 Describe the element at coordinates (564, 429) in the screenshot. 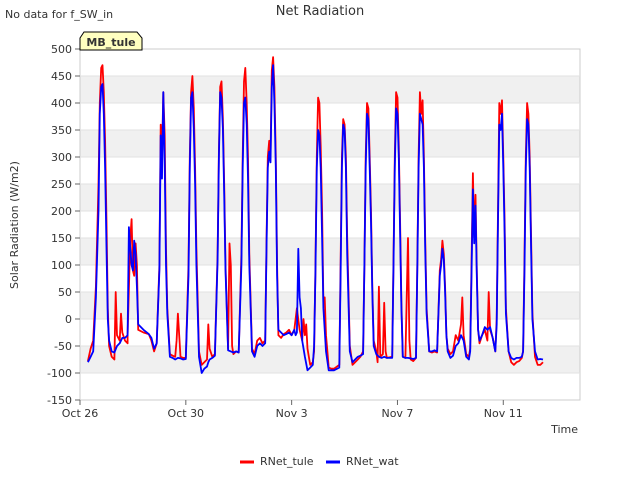

I see `x-axis-label: Time` at that location.